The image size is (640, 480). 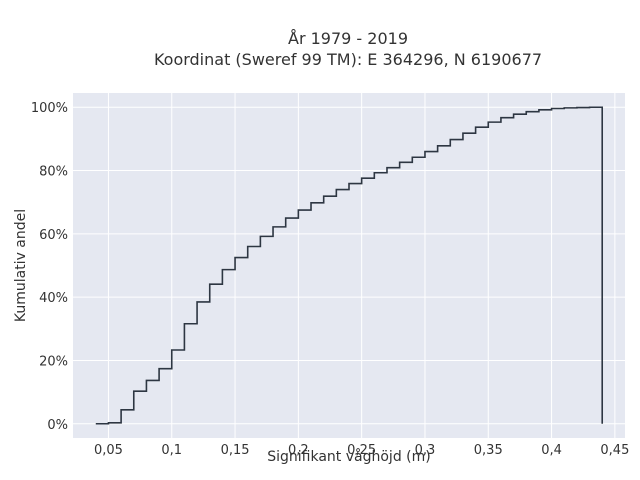 I want to click on x-tick-label: 0,45, so click(x=614, y=450).